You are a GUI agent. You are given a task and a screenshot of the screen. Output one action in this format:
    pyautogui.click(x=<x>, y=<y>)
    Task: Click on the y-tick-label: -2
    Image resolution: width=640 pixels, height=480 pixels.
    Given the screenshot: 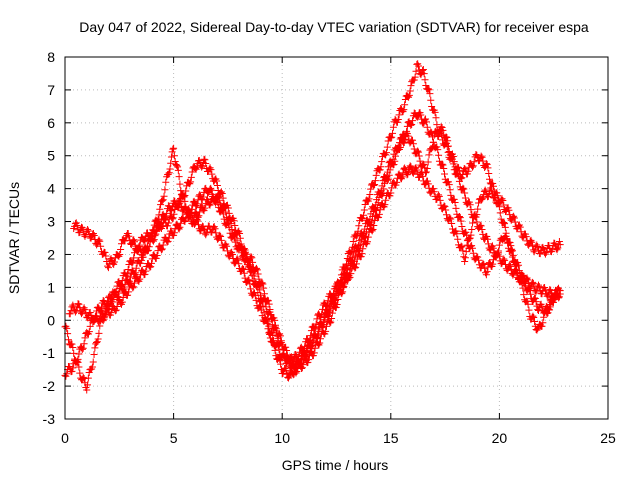 What is the action you would take?
    pyautogui.click(x=49, y=386)
    